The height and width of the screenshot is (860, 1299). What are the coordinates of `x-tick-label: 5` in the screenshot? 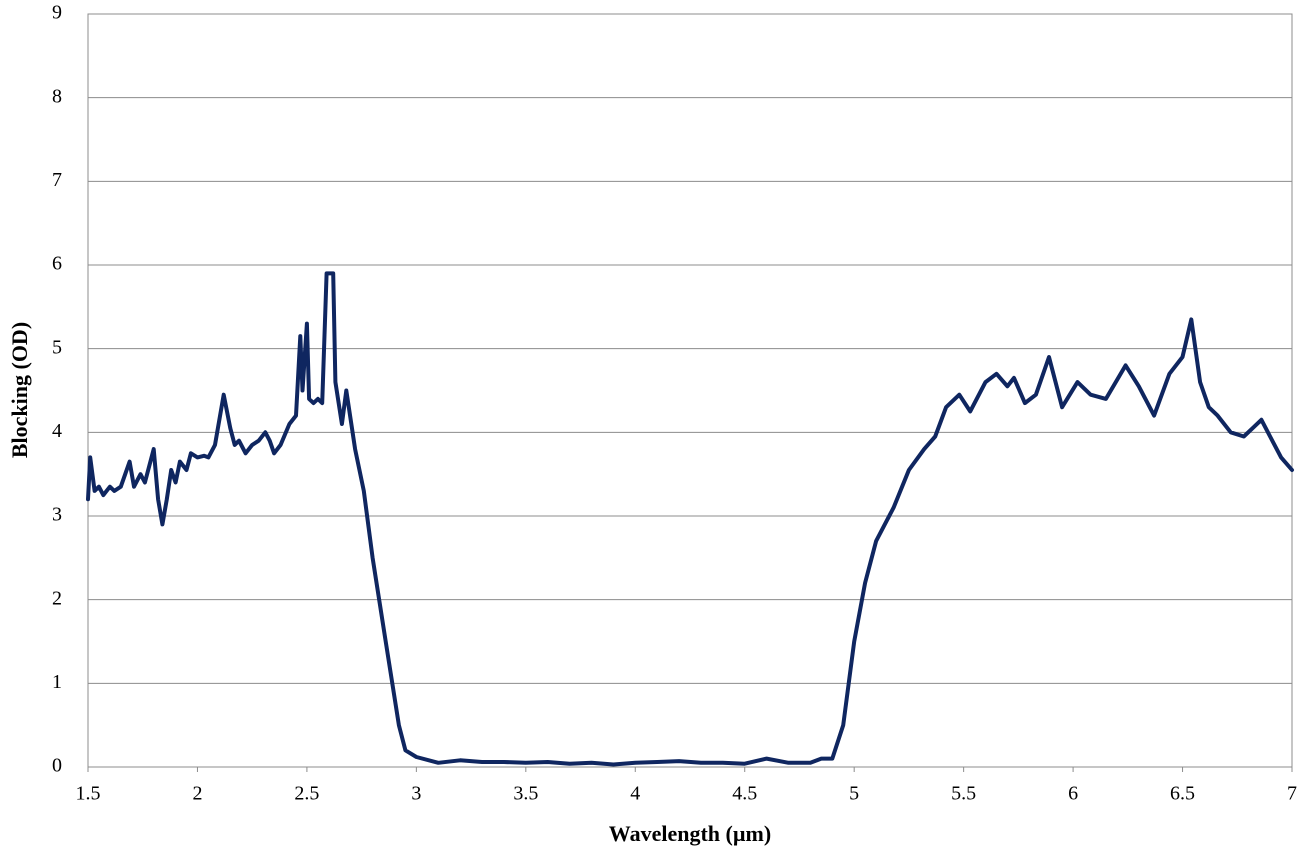 It's located at (854, 794).